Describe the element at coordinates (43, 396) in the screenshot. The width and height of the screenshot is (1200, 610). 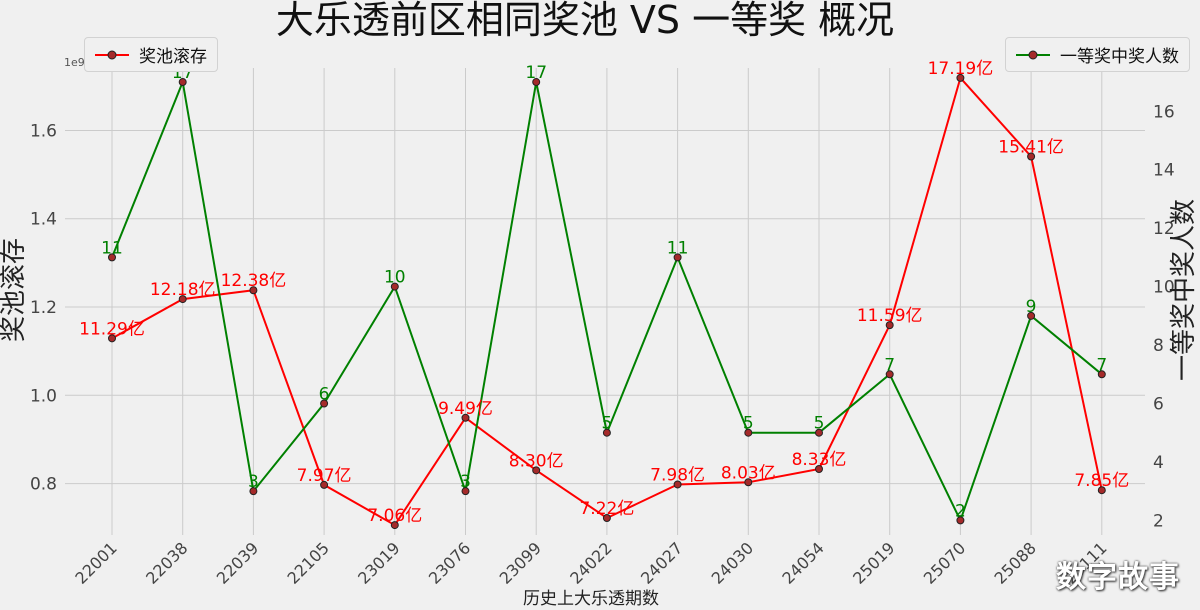
I see `y-left-tick-label: 1.0` at that location.